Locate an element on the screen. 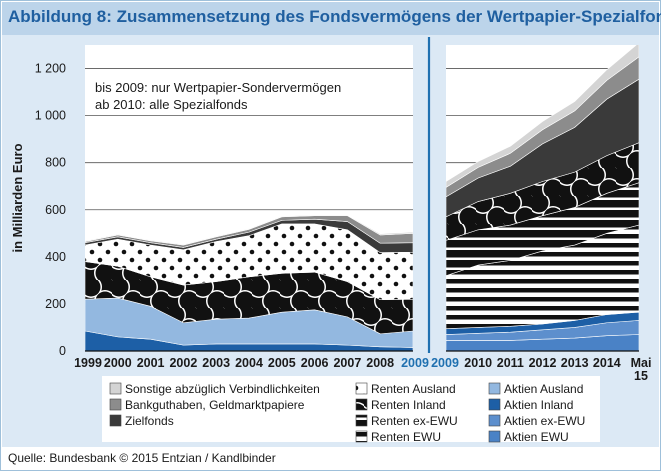  x-tick-label: Mai is located at coordinates (641, 363).